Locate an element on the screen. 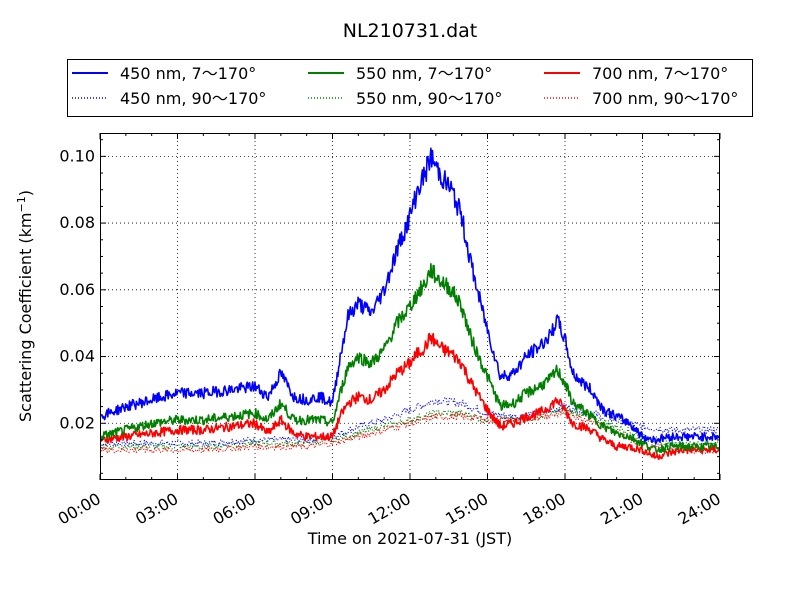 The width and height of the screenshot is (800, 600). y-tick-labels: 0.02 0.04 0.06 0.08 0.10 is located at coordinates (77, 289).